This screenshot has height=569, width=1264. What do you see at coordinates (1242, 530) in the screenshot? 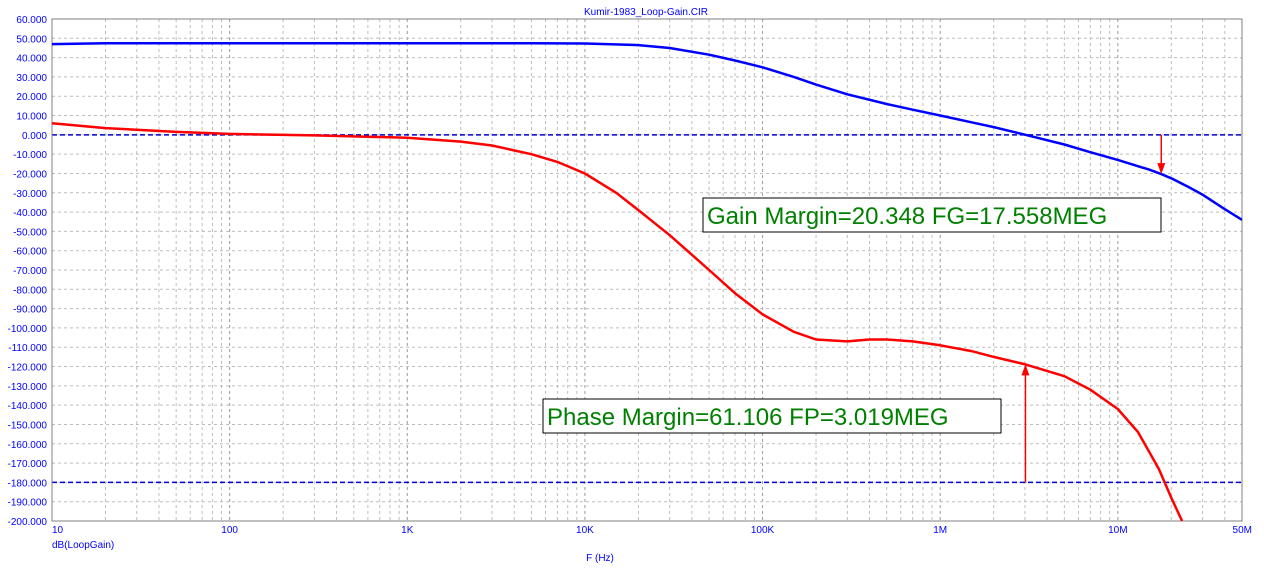
I see `x-tick-label: 50M` at bounding box center [1242, 530].